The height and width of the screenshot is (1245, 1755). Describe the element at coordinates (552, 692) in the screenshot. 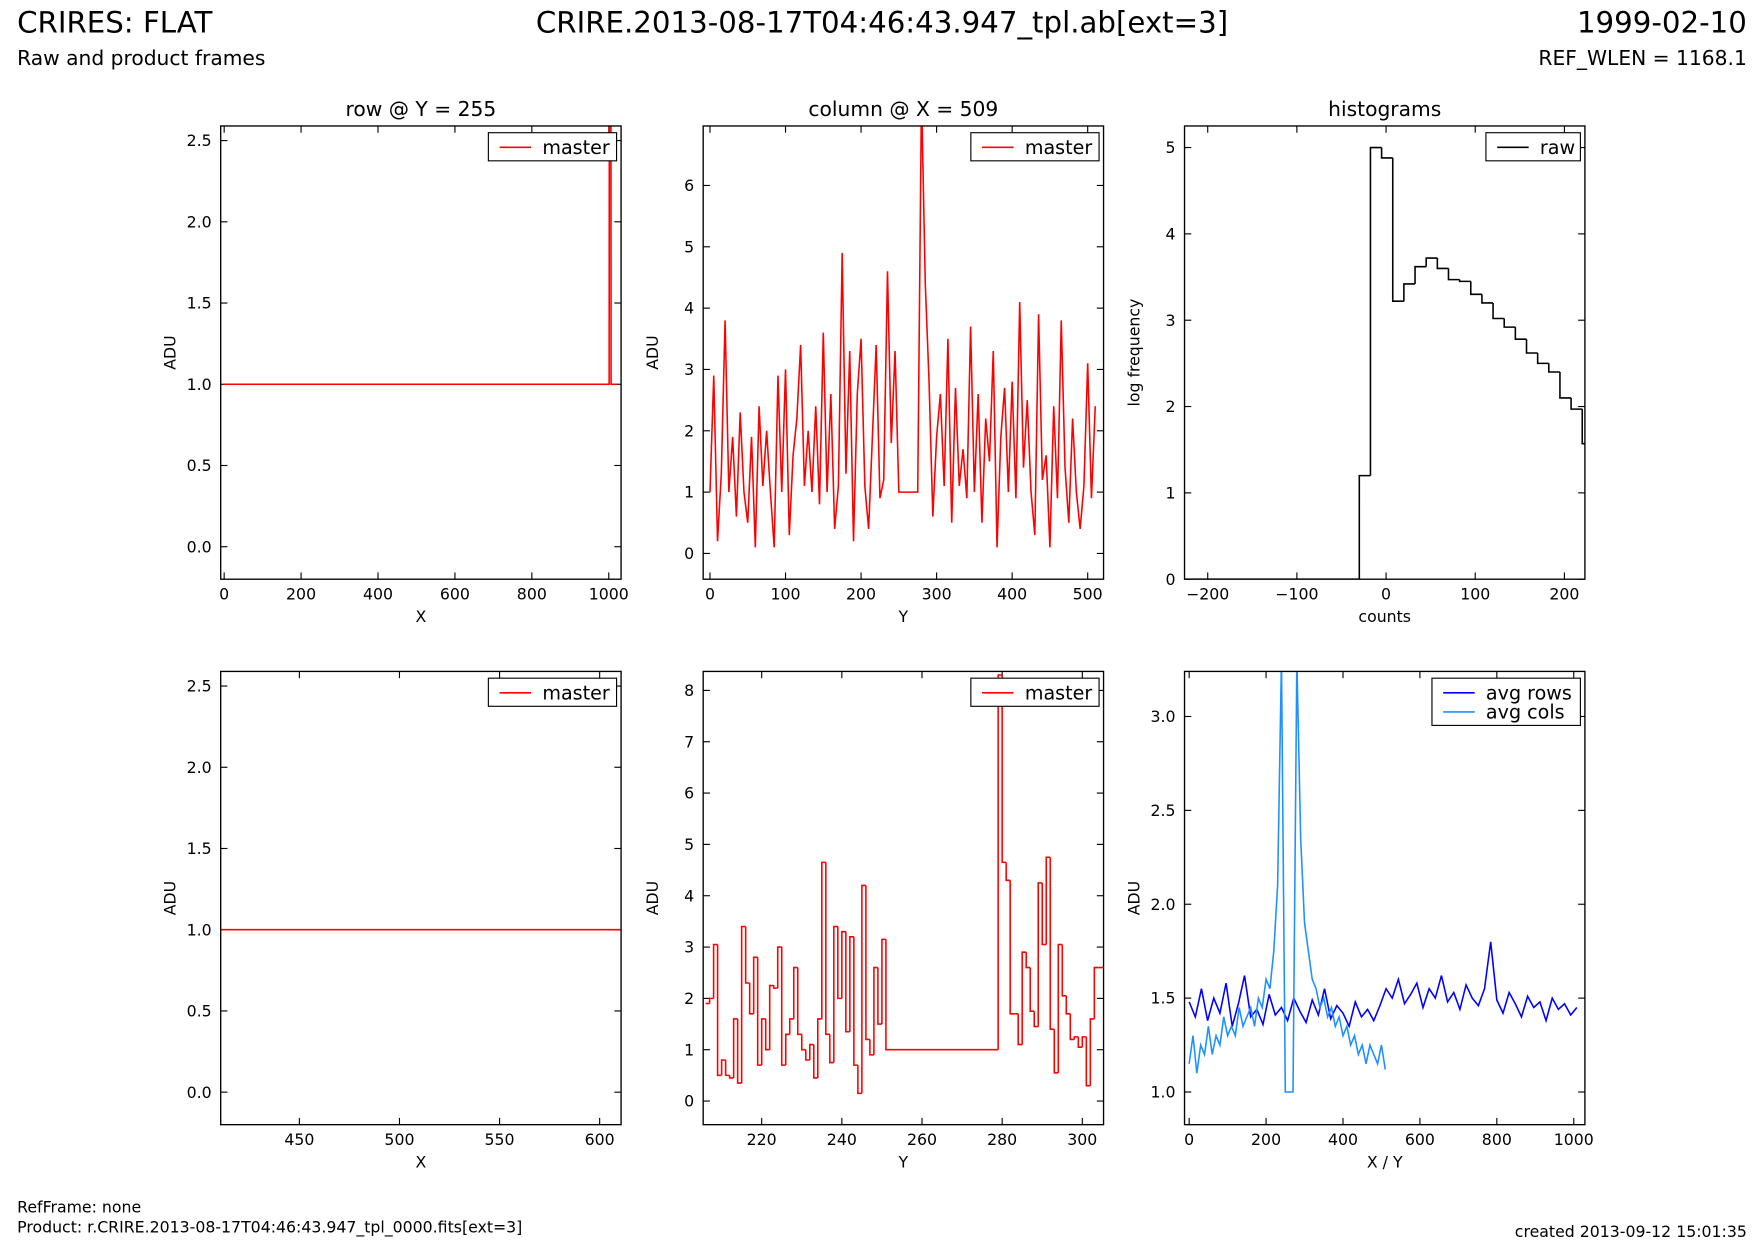

I see `legend: master` at that location.